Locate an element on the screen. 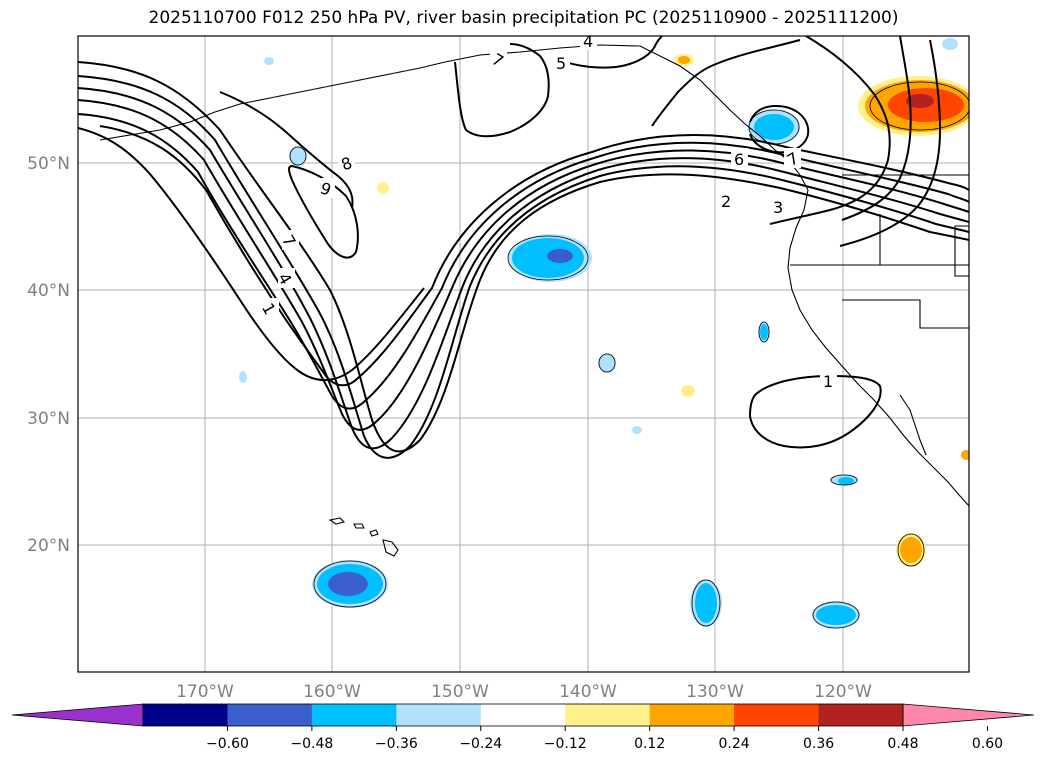 Image resolution: width=1047 pixels, height=765 pixels. colorbar-tick-label: −0.24 is located at coordinates (480, 744).